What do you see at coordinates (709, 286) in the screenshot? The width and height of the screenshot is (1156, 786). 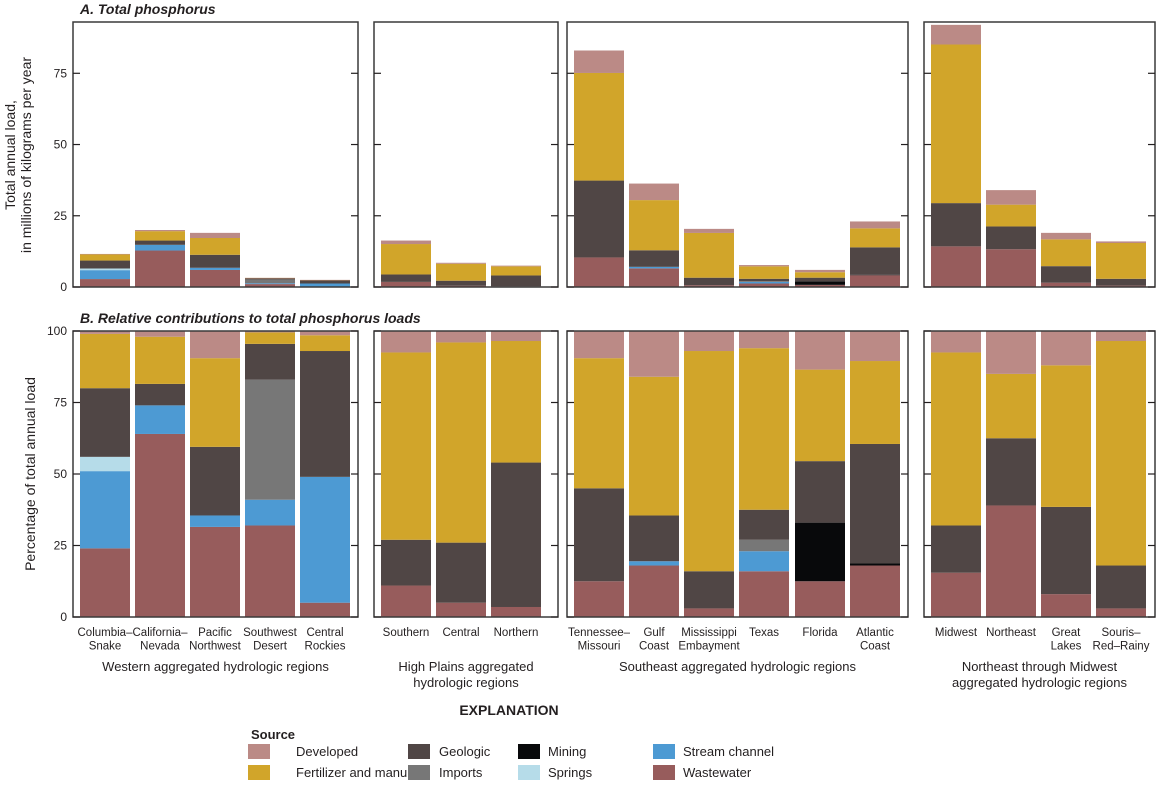 I see `bar-segment-a-mississippi-embayment-wastewater` at bounding box center [709, 286].